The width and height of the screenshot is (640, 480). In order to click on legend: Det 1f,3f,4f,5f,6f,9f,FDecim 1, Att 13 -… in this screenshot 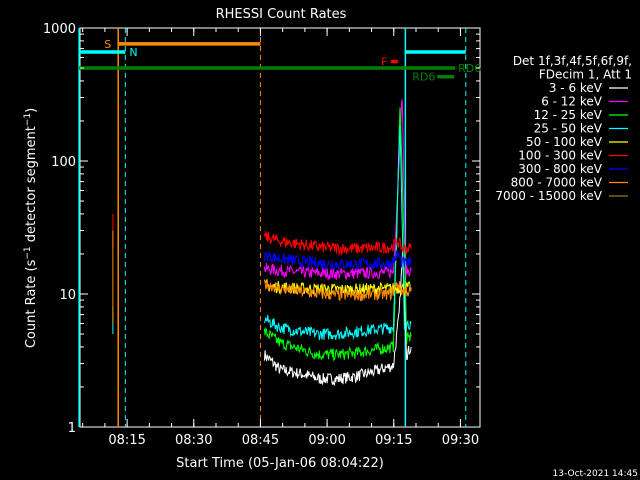, I will do `click(563, 128)`.